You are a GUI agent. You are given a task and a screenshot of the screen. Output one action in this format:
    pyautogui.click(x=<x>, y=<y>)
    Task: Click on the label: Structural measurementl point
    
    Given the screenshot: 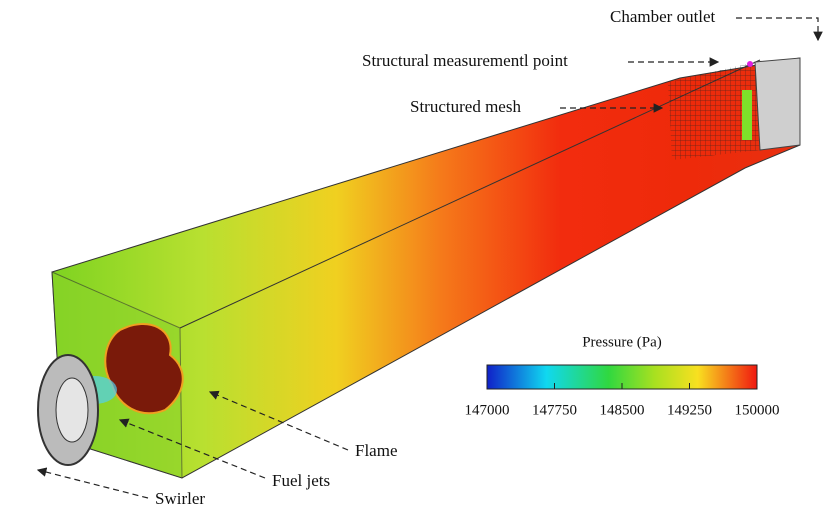 What is the action you would take?
    pyautogui.click(x=465, y=60)
    